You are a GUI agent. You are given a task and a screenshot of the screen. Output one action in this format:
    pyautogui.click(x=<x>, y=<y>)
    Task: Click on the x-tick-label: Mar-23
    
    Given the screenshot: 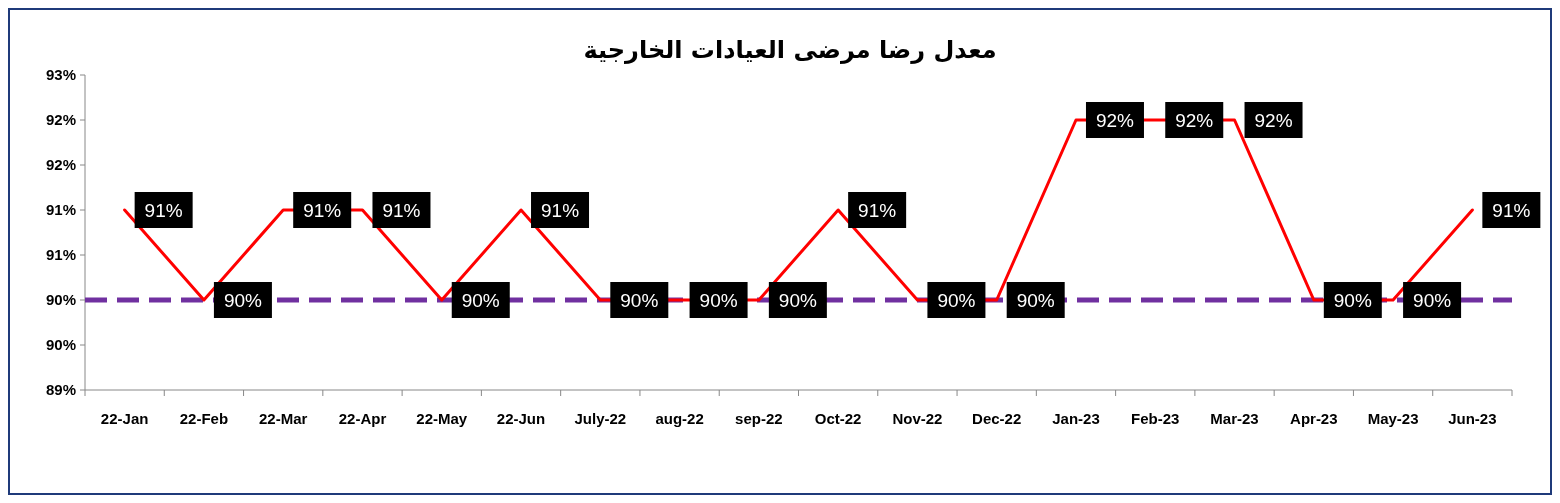 What is the action you would take?
    pyautogui.click(x=1234, y=418)
    